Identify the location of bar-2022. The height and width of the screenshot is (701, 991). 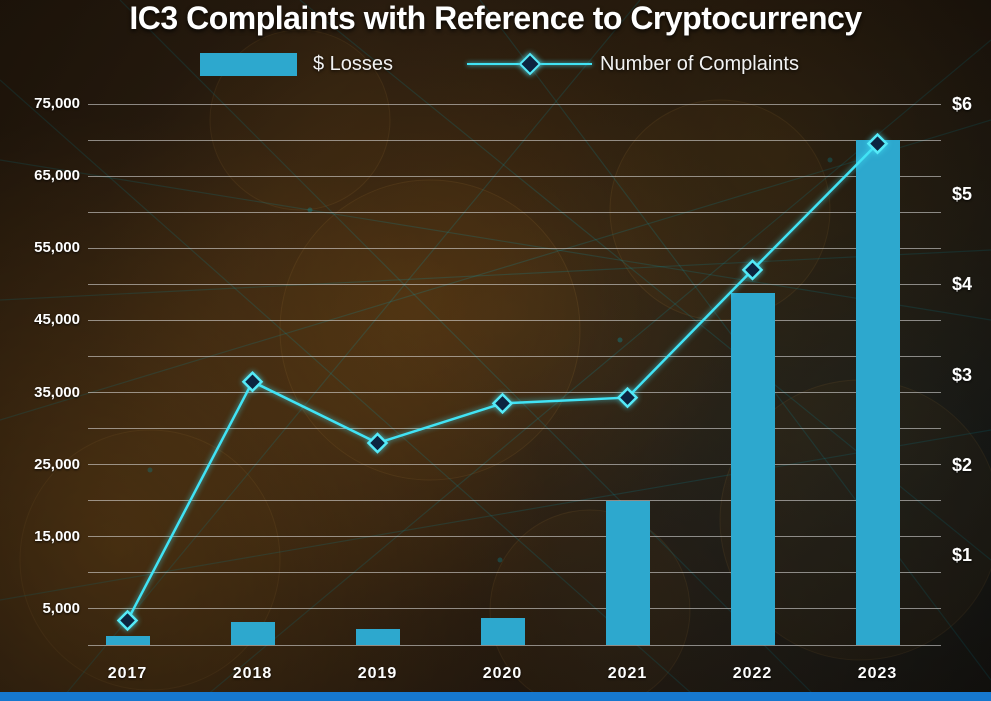
(752, 469).